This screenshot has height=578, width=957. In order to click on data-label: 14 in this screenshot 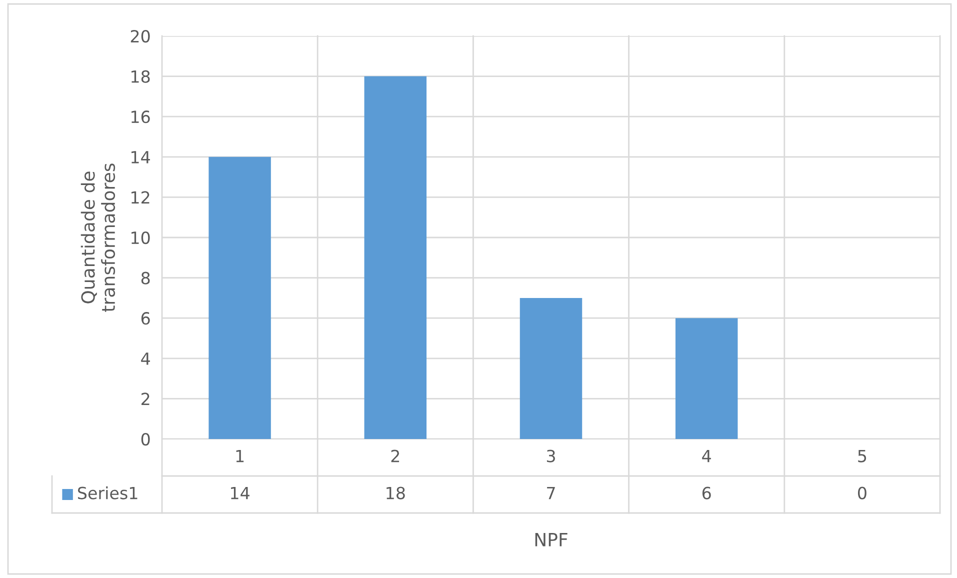, I will do `click(240, 493)`.